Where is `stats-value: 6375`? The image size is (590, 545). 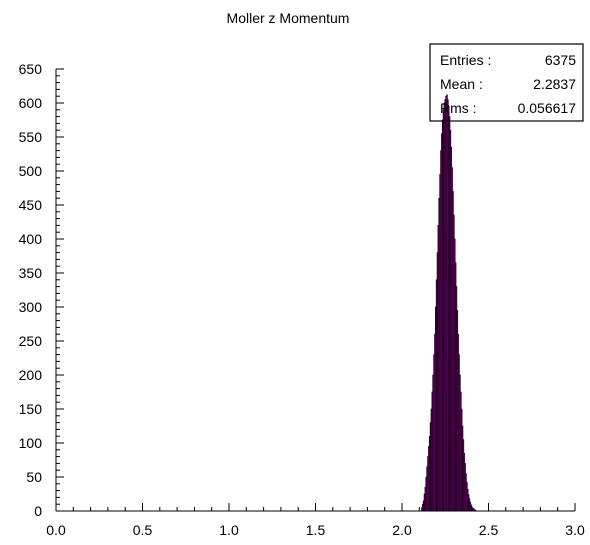 stats-value: 6375 is located at coordinates (560, 60).